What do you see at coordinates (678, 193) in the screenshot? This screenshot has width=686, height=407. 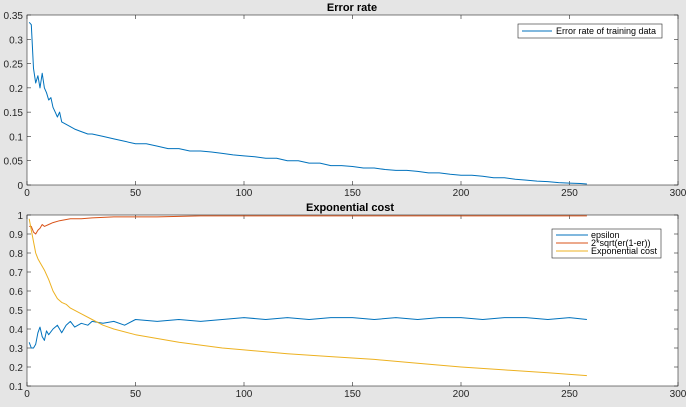 I see `error-rate-x-tick-label: 300` at bounding box center [678, 193].